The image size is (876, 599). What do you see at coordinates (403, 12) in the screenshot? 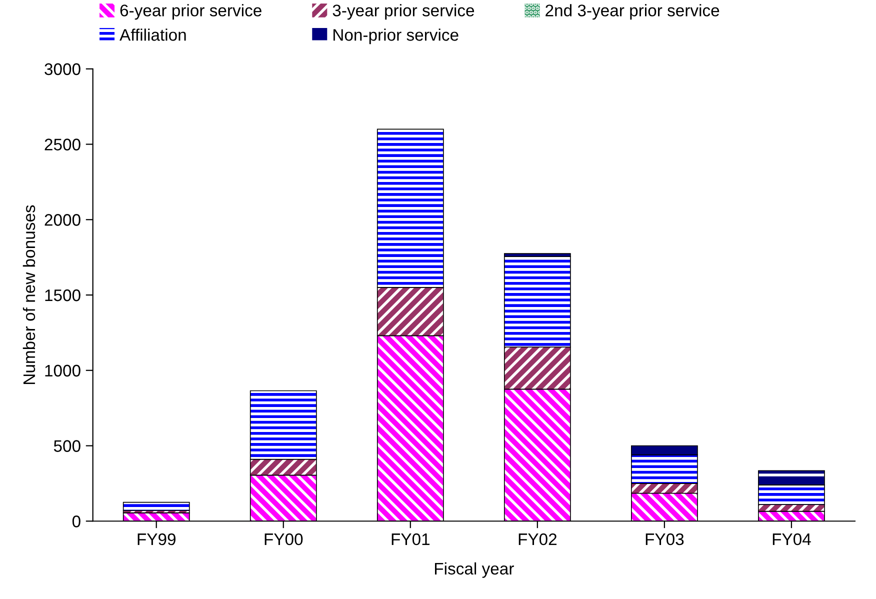
I see `legend-label: 3-year prior service` at bounding box center [403, 12].